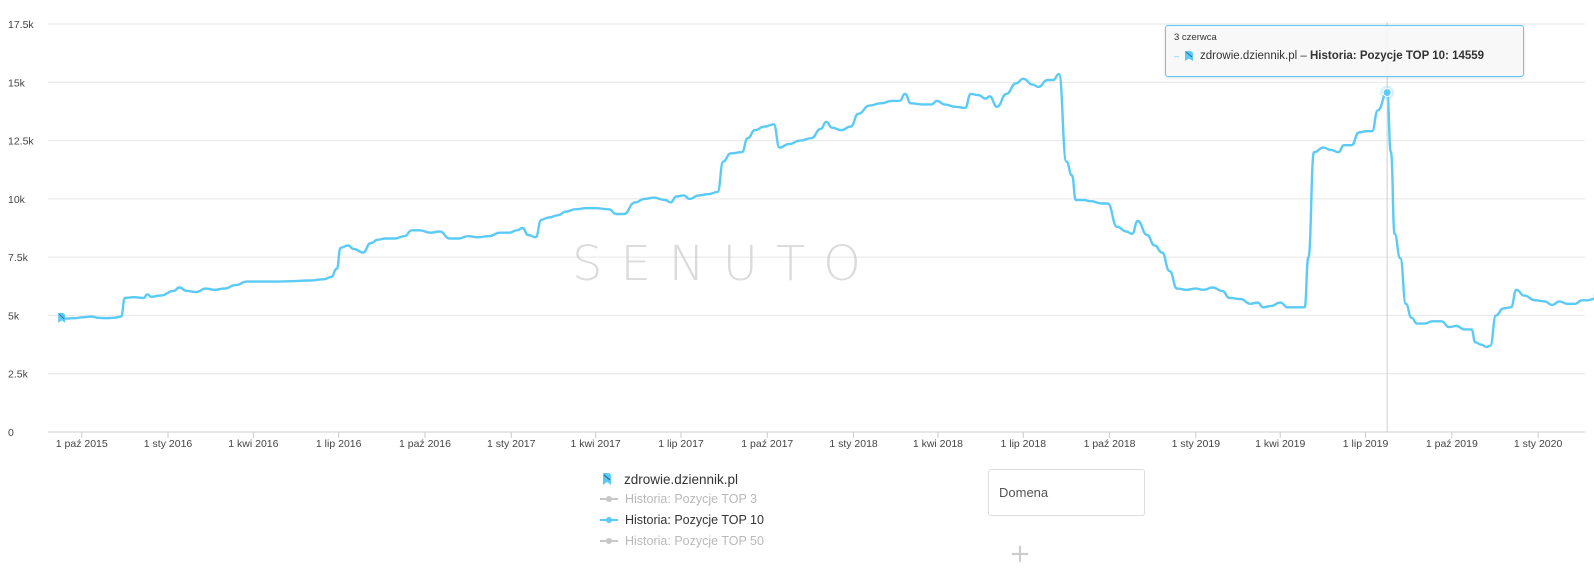  Describe the element at coordinates (1452, 444) in the screenshot. I see `x-tick-label: 1 paź 2019` at that location.